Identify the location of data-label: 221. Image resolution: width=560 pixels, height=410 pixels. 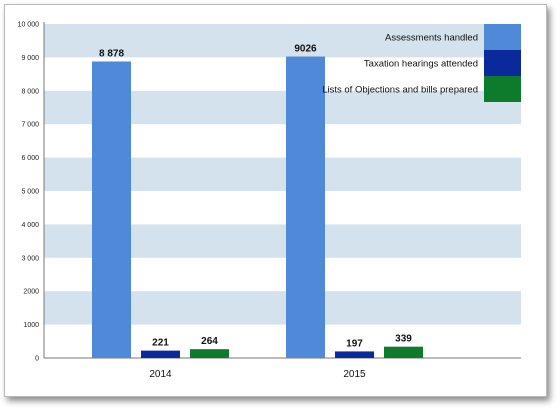
(160, 343).